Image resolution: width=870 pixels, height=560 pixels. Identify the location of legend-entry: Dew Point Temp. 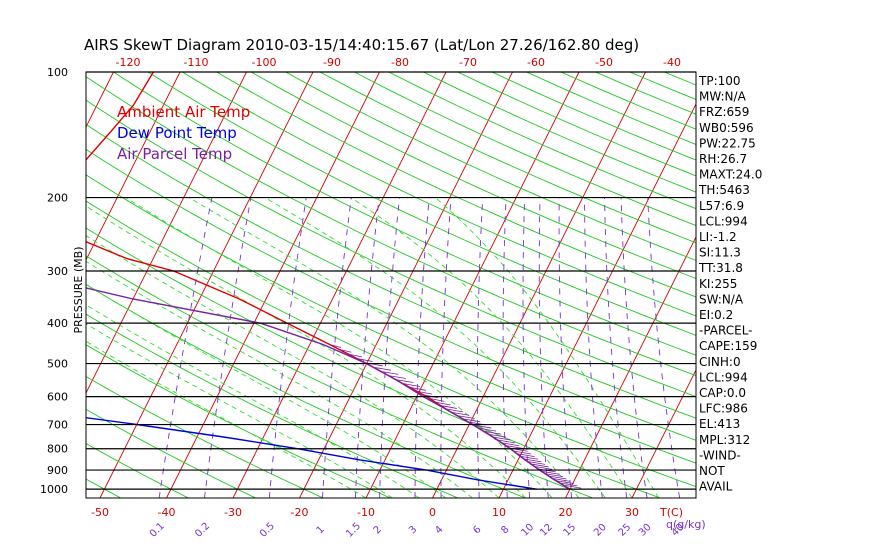
(177, 133).